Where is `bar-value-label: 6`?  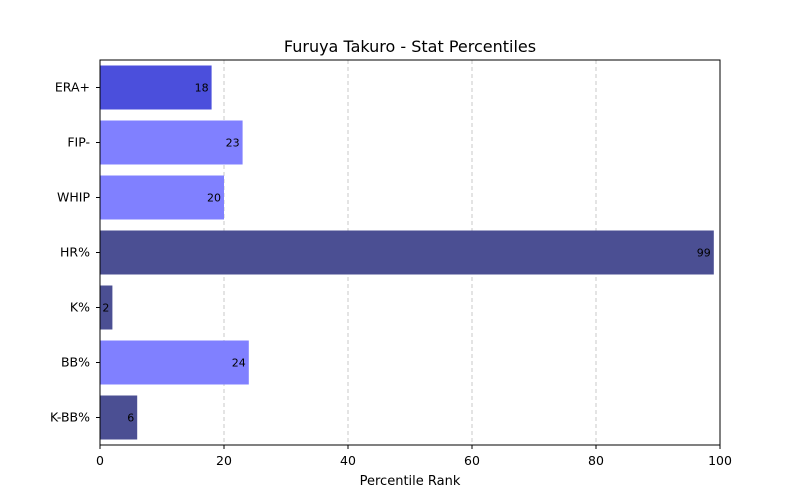 bar-value-label: 6 is located at coordinates (130, 418).